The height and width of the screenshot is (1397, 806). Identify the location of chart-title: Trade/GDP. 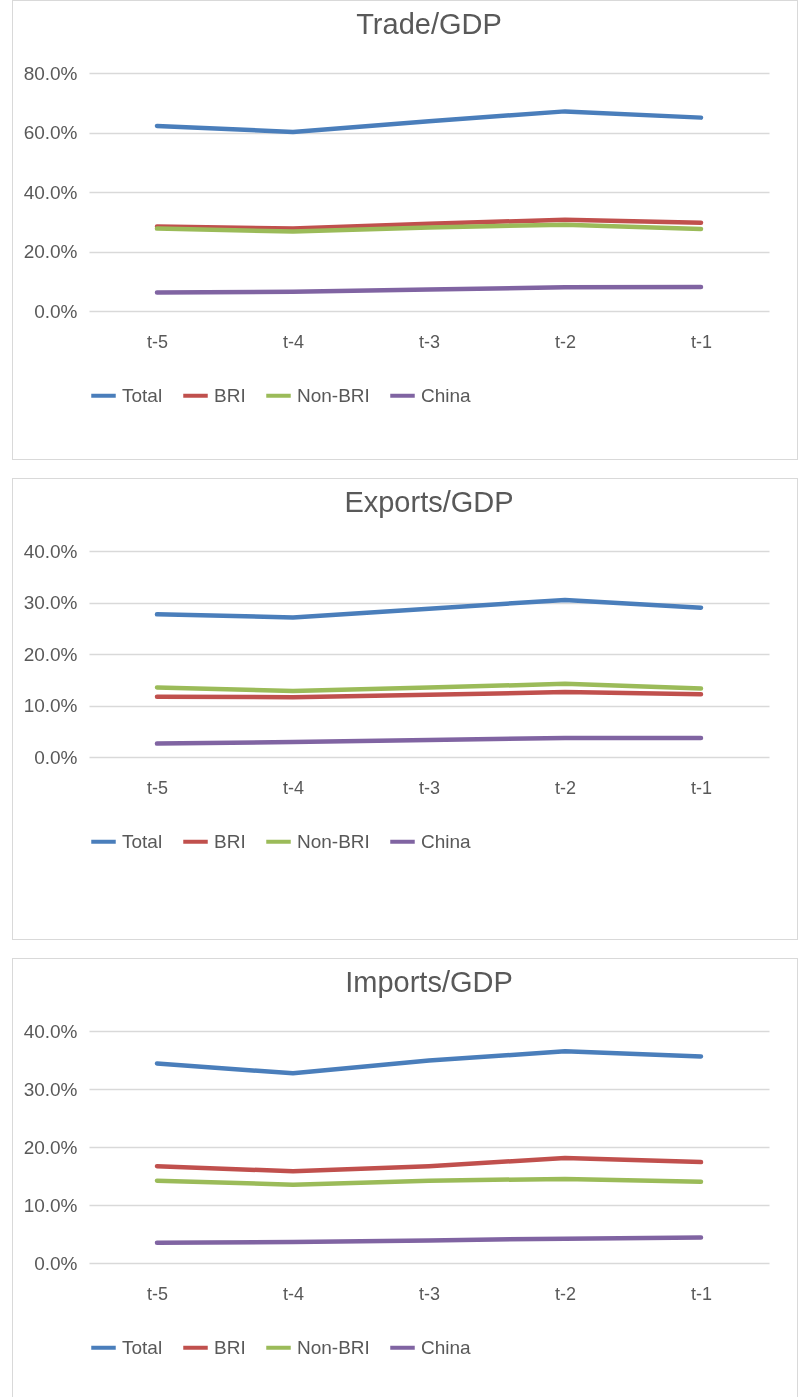
(429, 24).